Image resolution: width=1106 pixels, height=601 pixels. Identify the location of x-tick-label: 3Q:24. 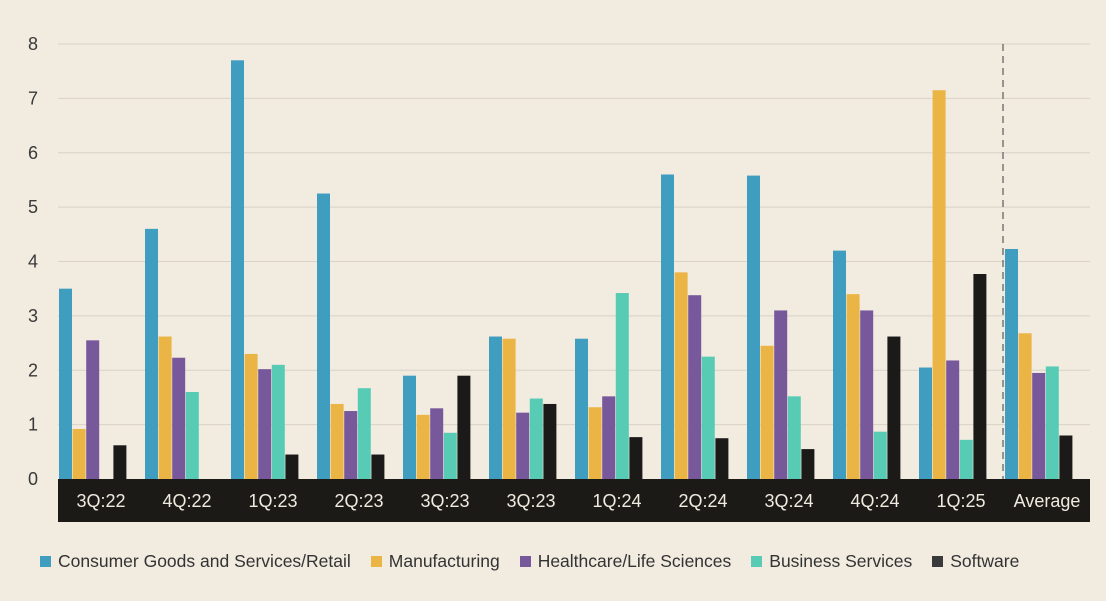
(788, 501).